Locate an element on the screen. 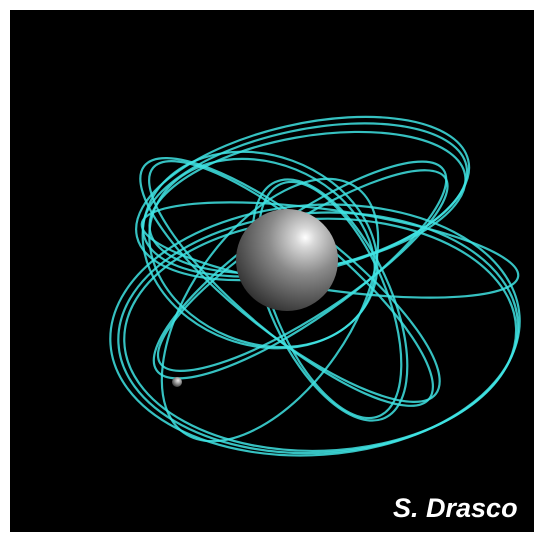 This screenshot has width=534, height=542. caption: S. Drasco is located at coordinates (455, 508).